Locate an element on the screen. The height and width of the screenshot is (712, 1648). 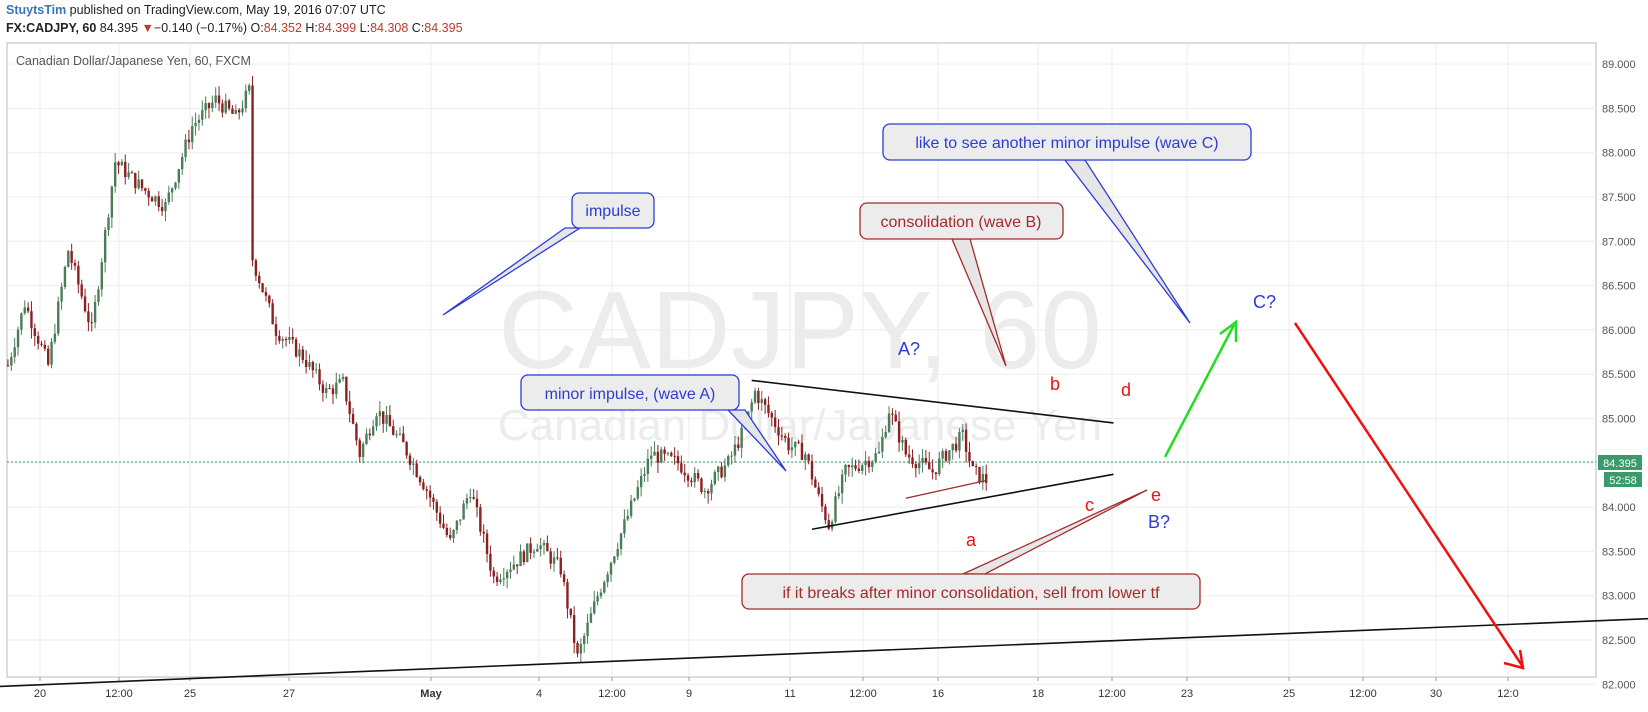
callout-consolidation: consolidation (wave B) is located at coordinates (961, 284).